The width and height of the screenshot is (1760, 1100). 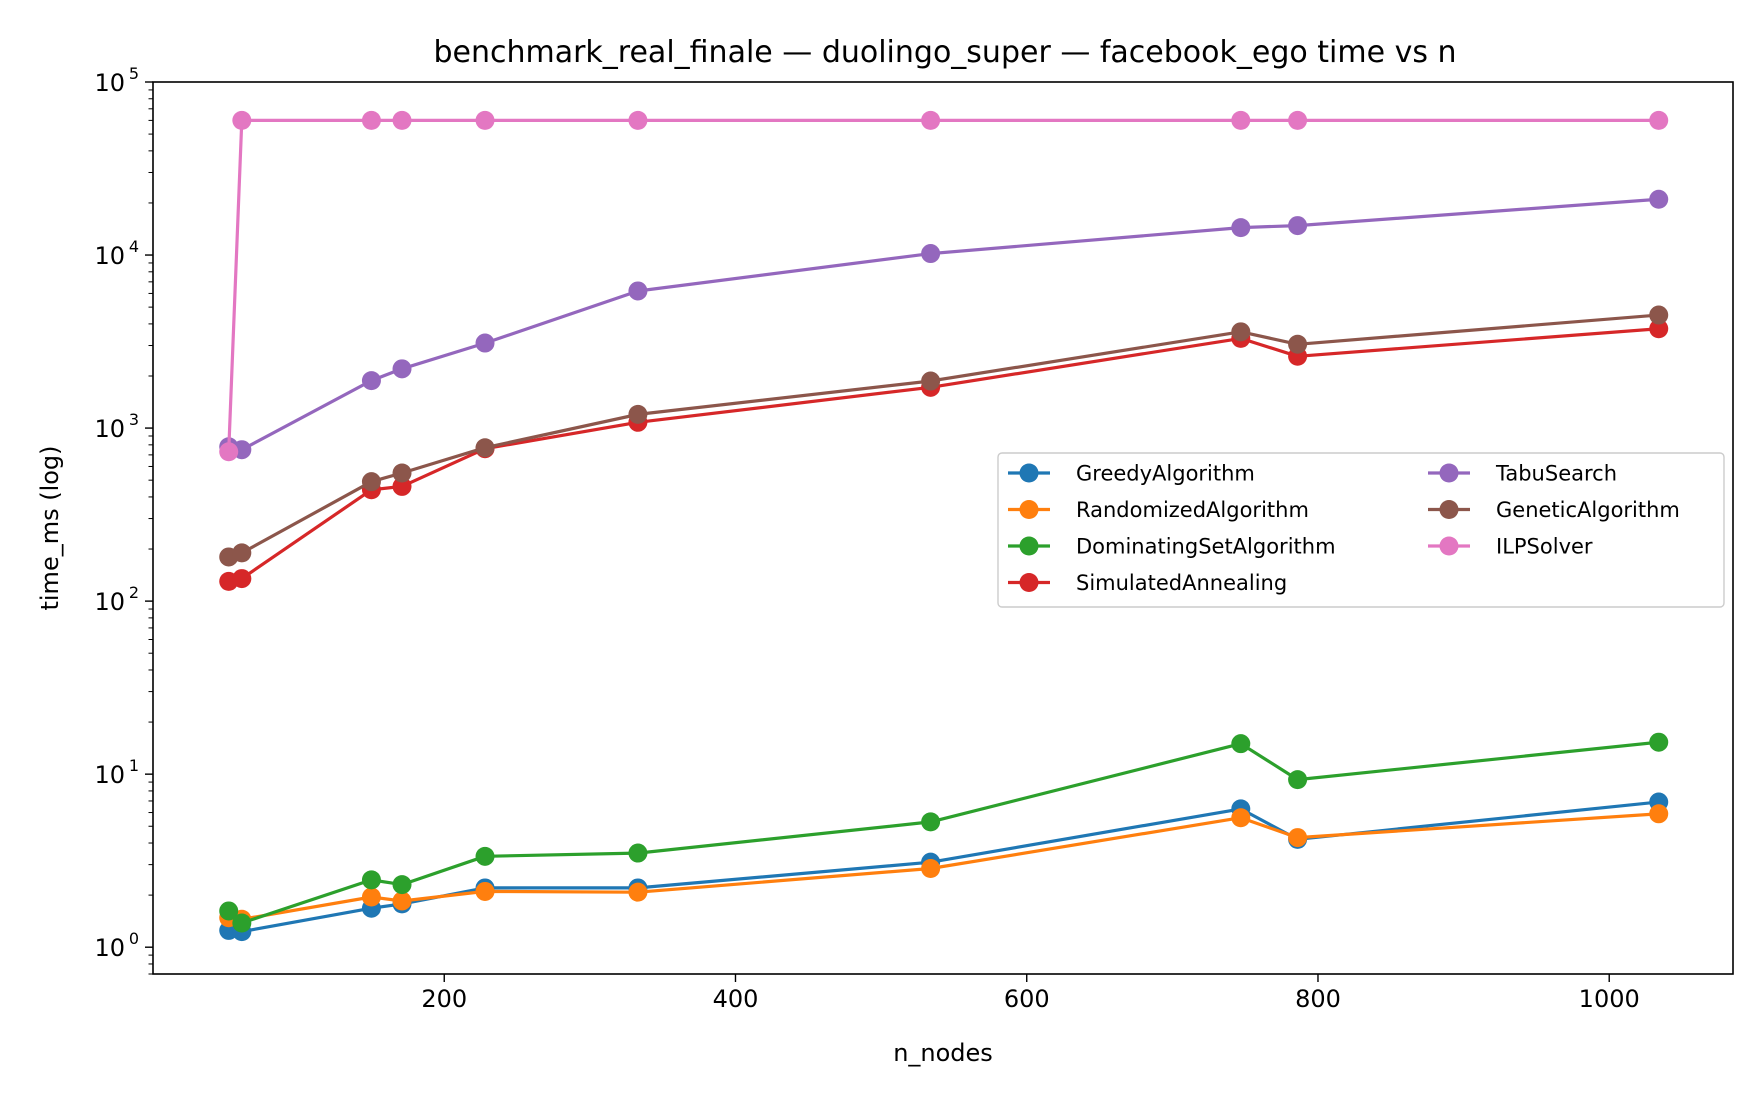 What do you see at coordinates (1181, 583) in the screenshot?
I see `legend-label: SimulatedAnnealing` at bounding box center [1181, 583].